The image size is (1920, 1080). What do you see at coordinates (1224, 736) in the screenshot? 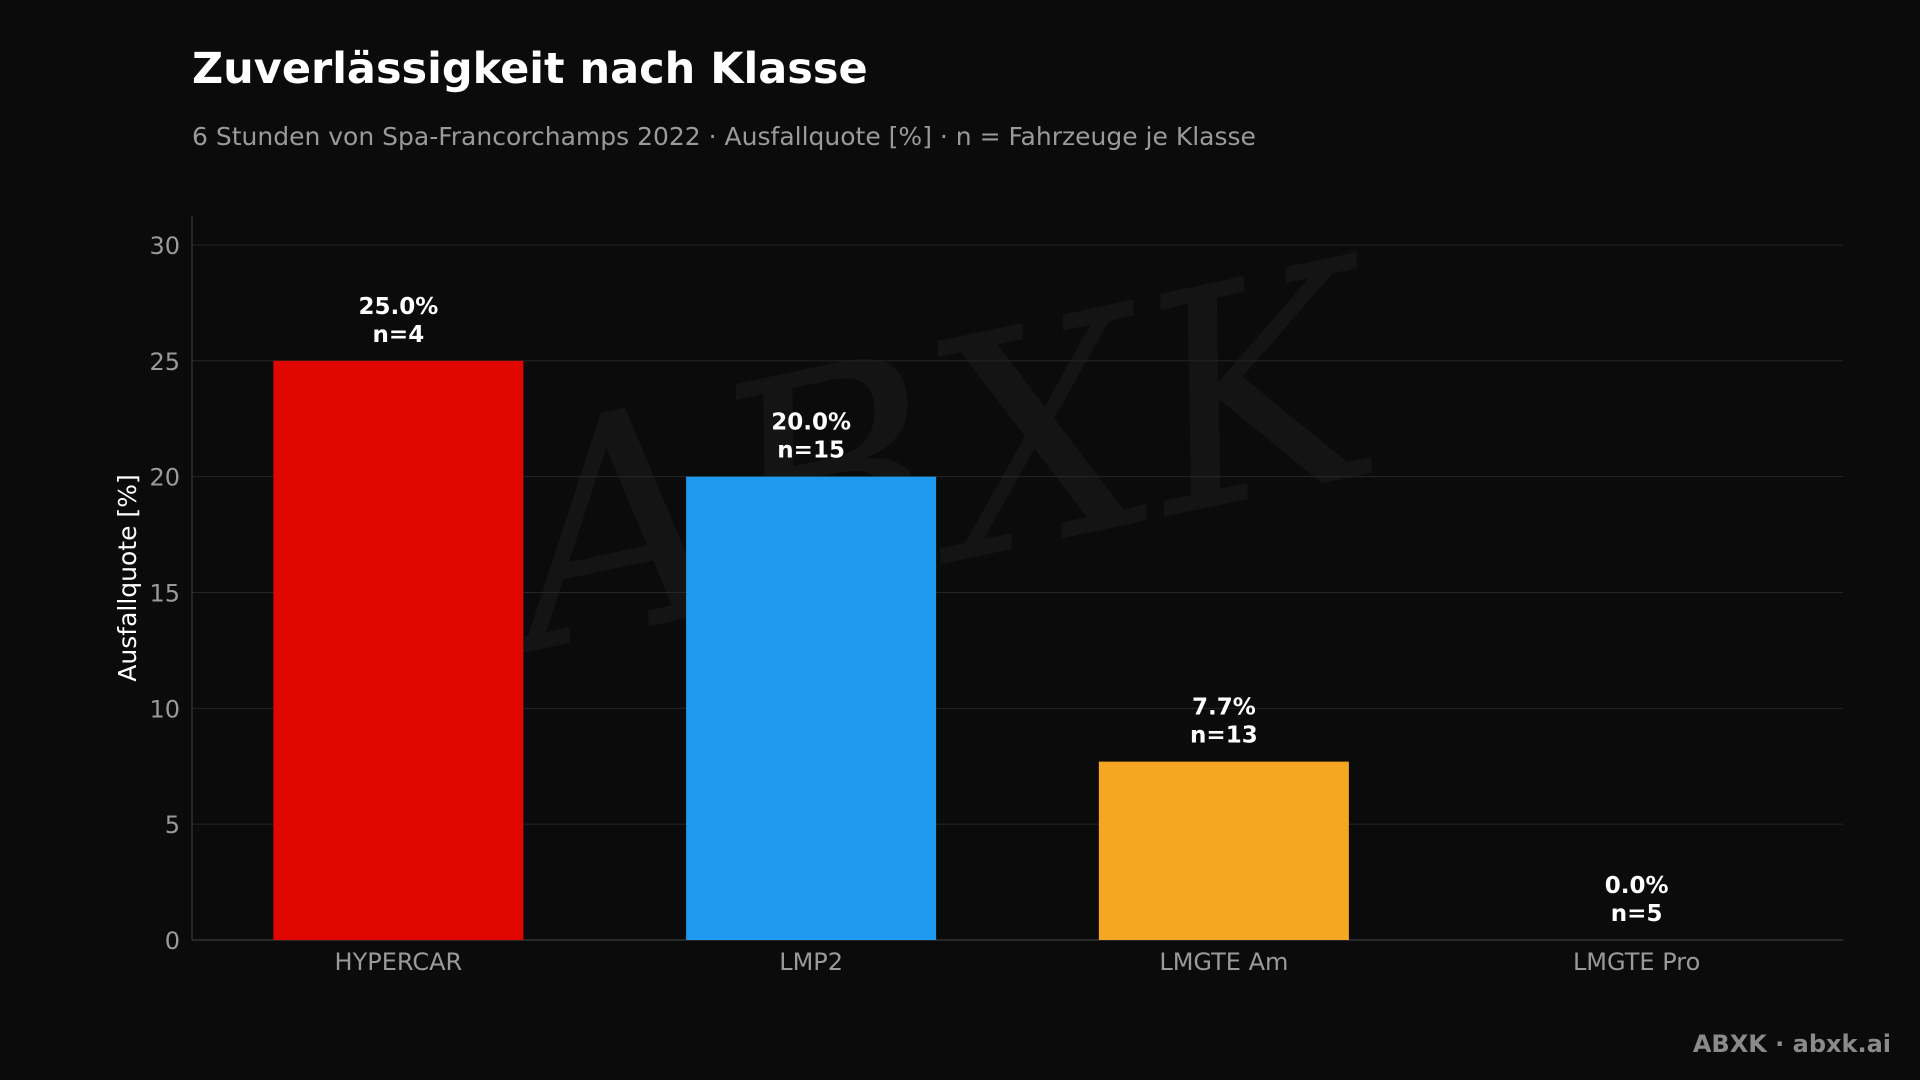
I see `n-label: n=13` at bounding box center [1224, 736].